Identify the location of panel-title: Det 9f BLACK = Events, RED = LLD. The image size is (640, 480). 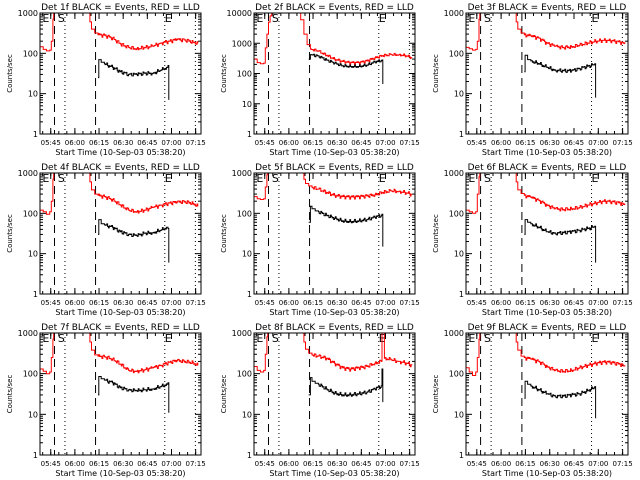
(547, 328).